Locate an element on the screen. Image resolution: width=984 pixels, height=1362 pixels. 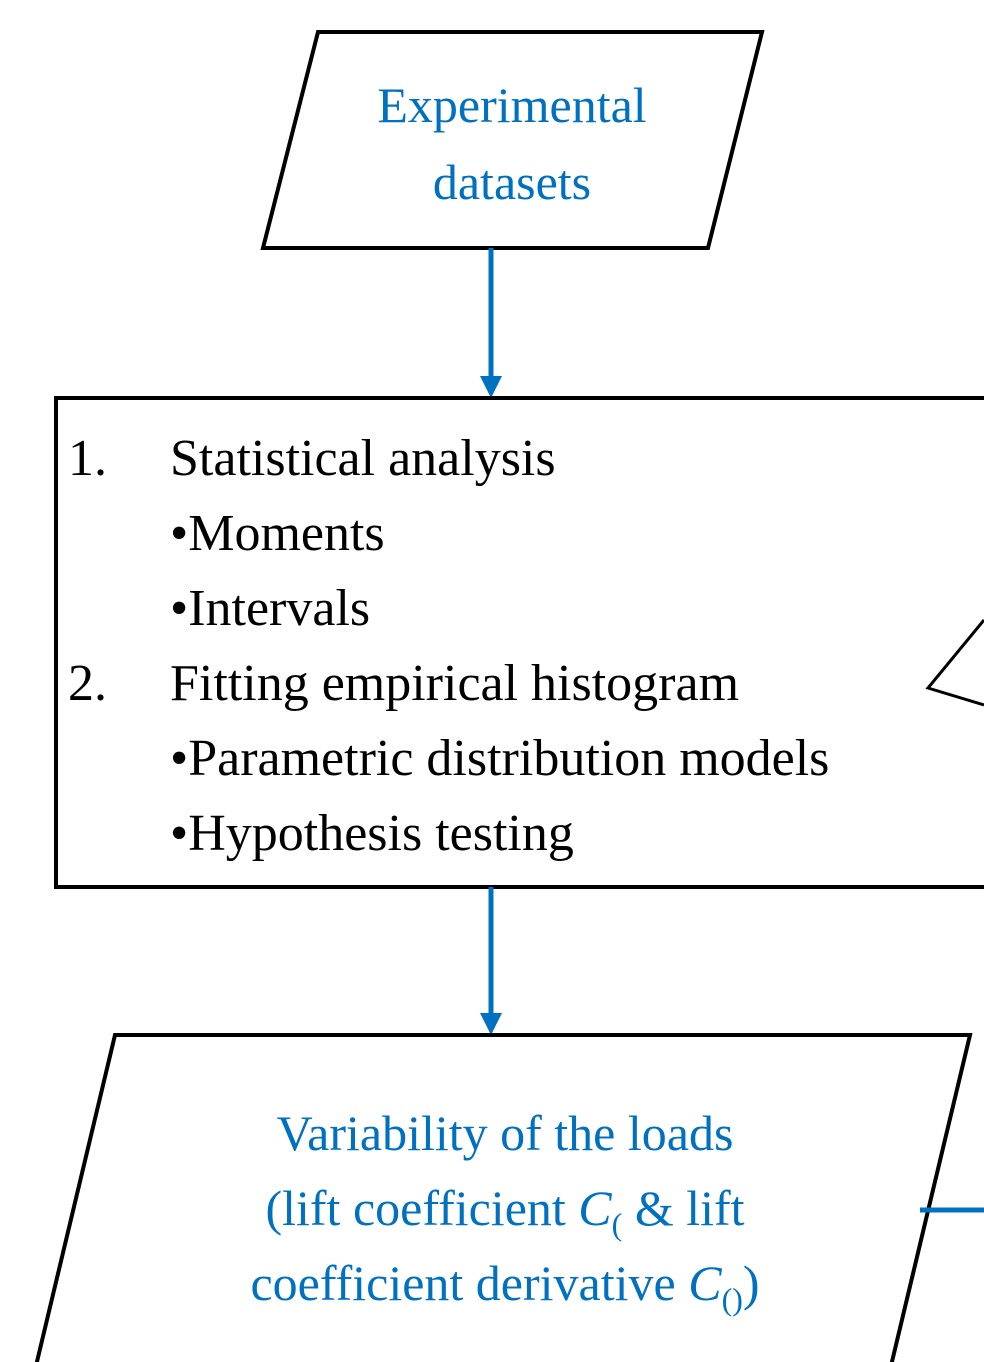
item-text: Fitting empirical histogram is located at coordinates (454, 683).